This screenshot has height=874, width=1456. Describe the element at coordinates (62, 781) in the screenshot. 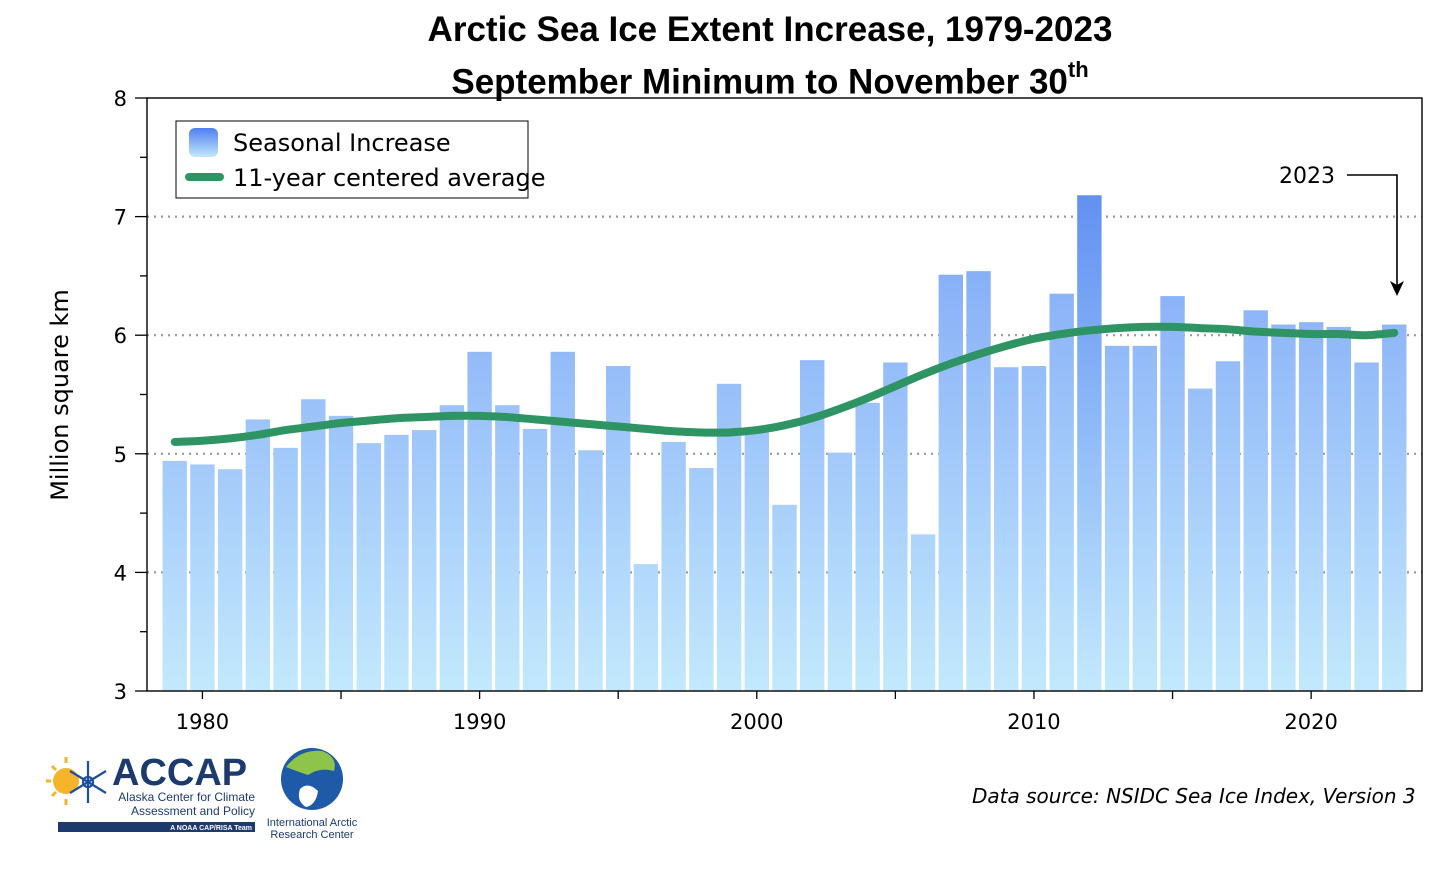

I see `sun-icon` at that location.